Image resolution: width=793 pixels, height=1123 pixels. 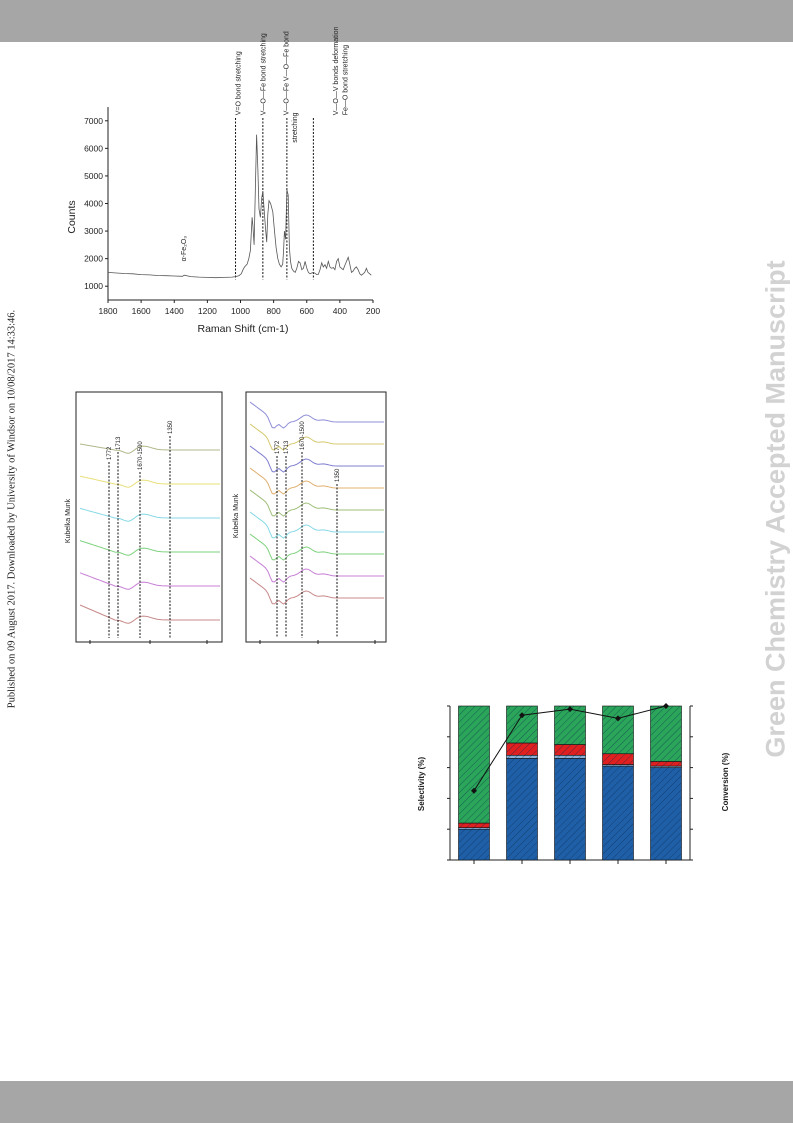 I want to click on raman-y-tick-label: 1000, so click(x=93, y=286).